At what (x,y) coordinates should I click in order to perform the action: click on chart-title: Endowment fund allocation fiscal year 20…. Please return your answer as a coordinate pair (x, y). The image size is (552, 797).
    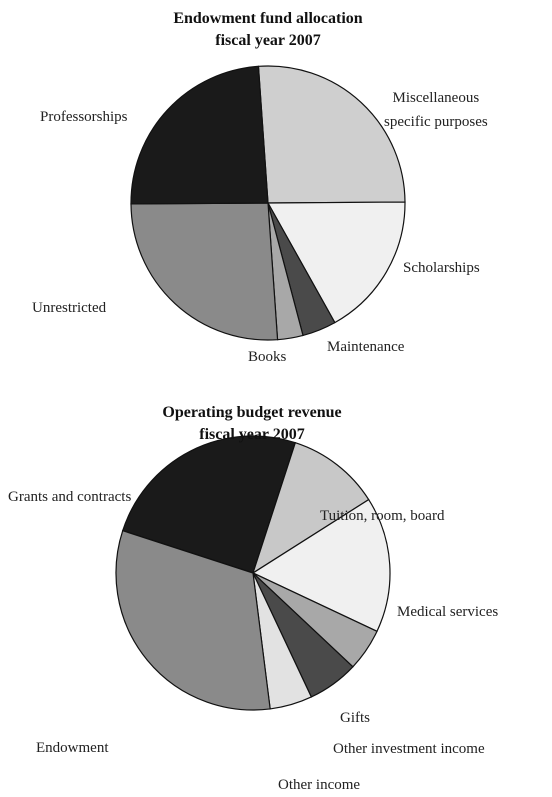
    Looking at the image, I should click on (268, 29).